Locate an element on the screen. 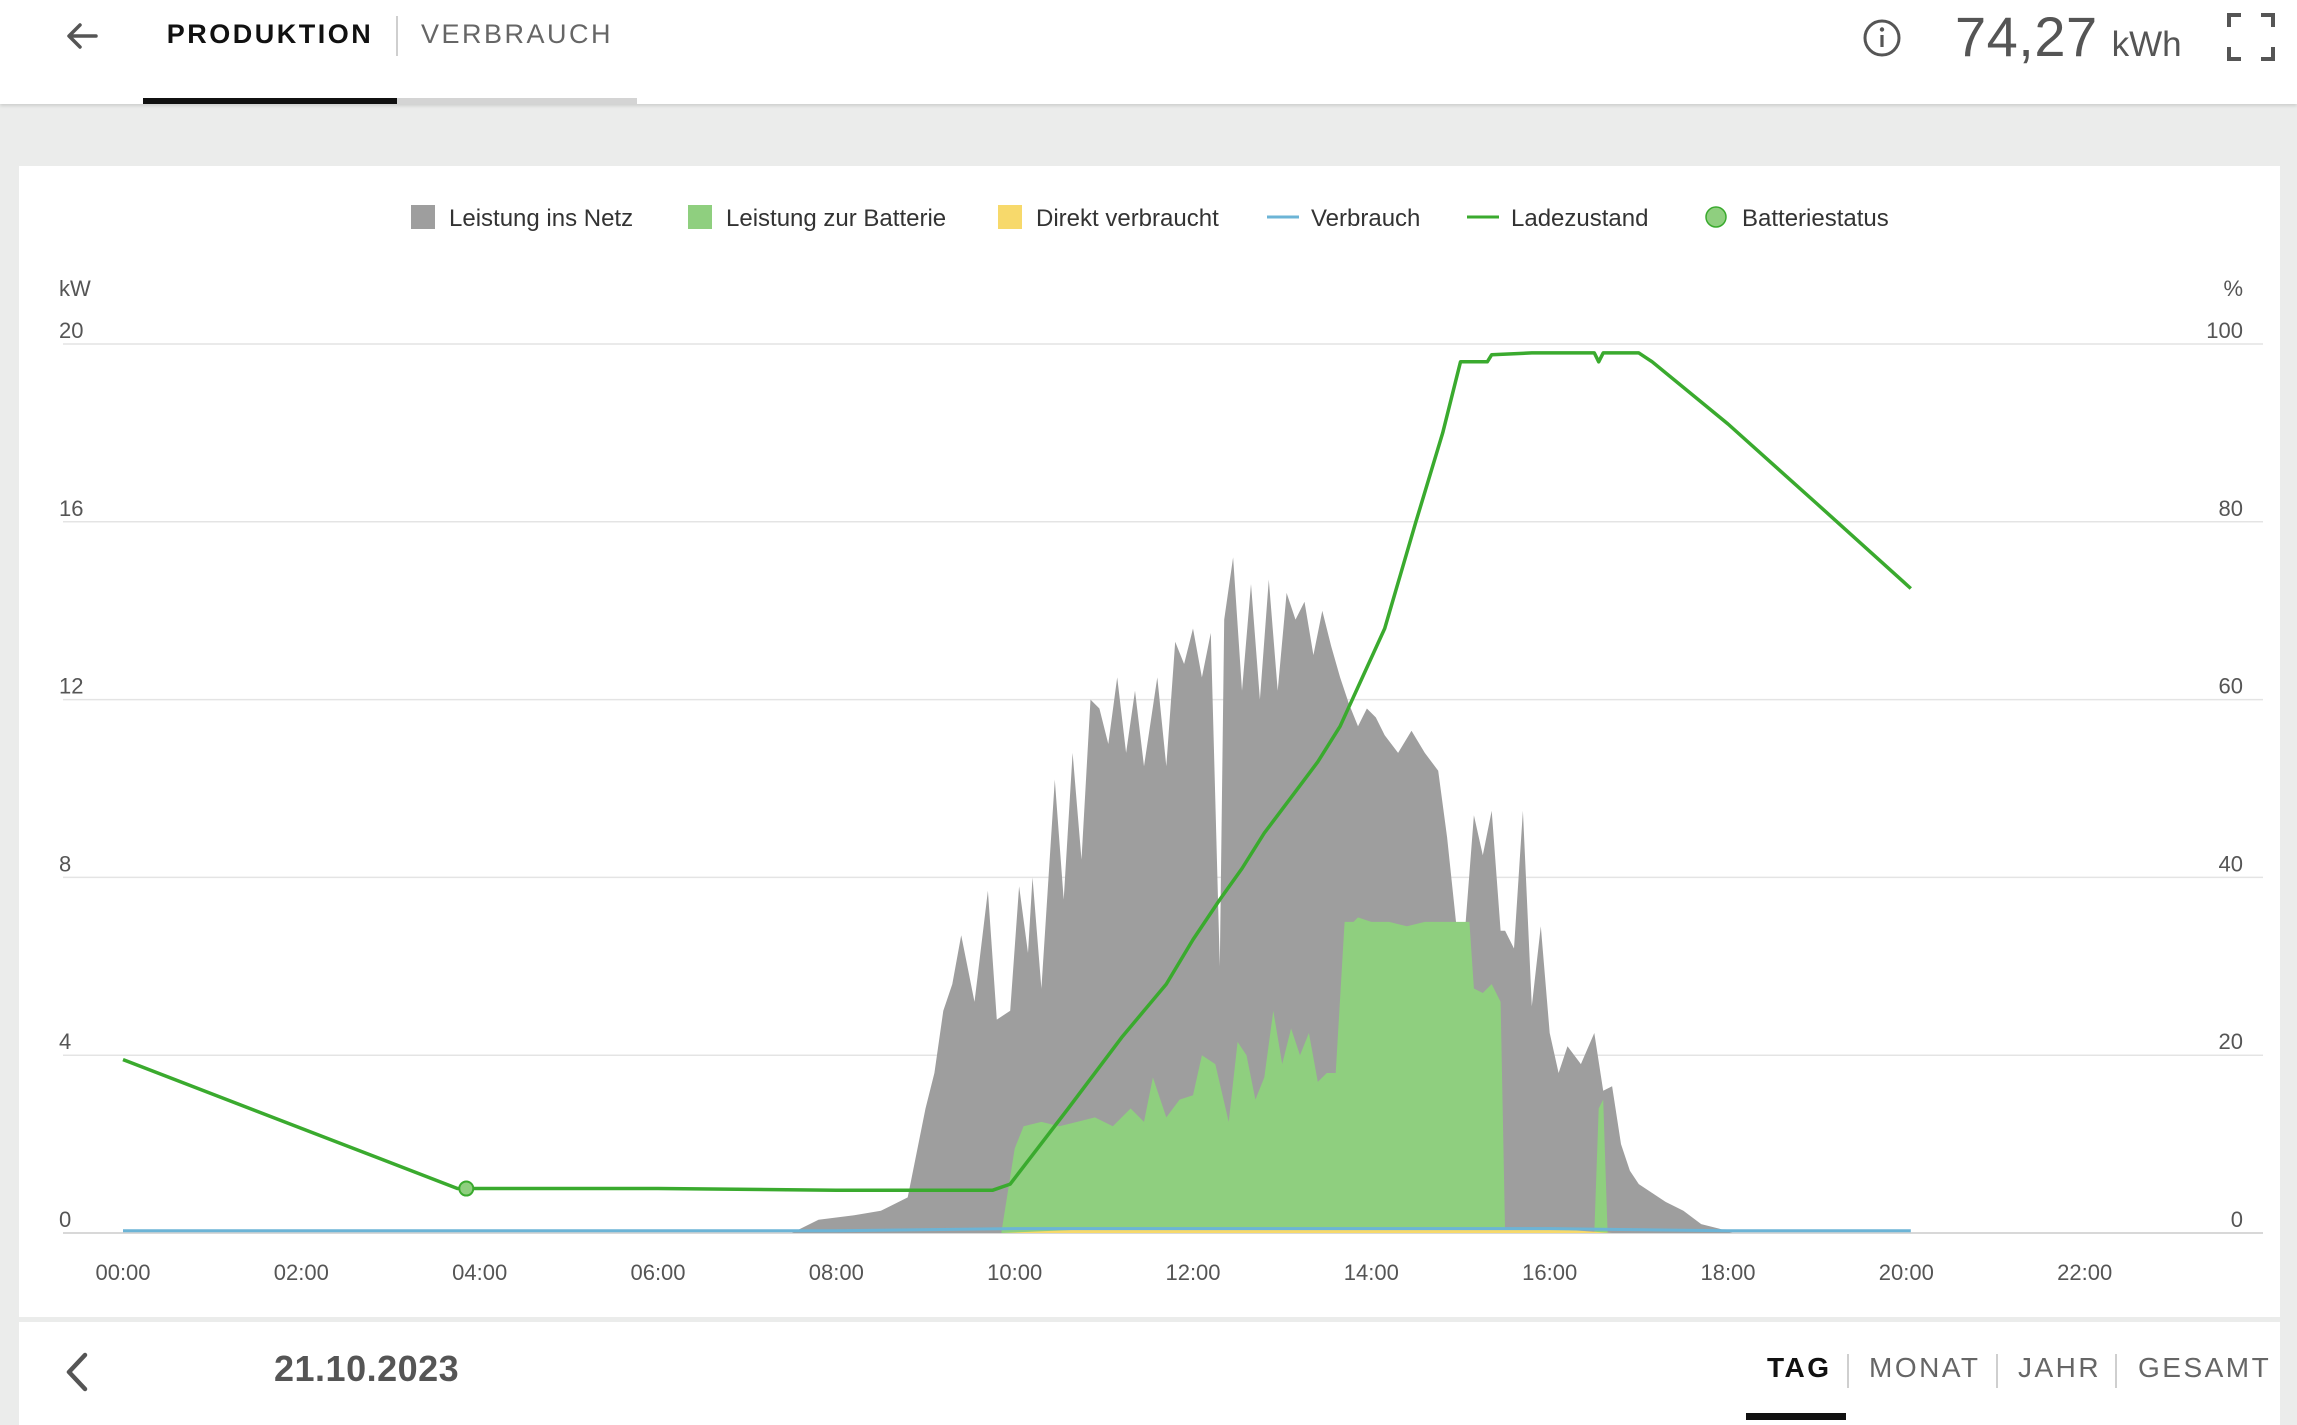 Image resolution: width=2297 pixels, height=1425 pixels. date-navigation-bar: 21.10.2023 TAG MONAT JAHR GESAMT is located at coordinates (1149, 1373).